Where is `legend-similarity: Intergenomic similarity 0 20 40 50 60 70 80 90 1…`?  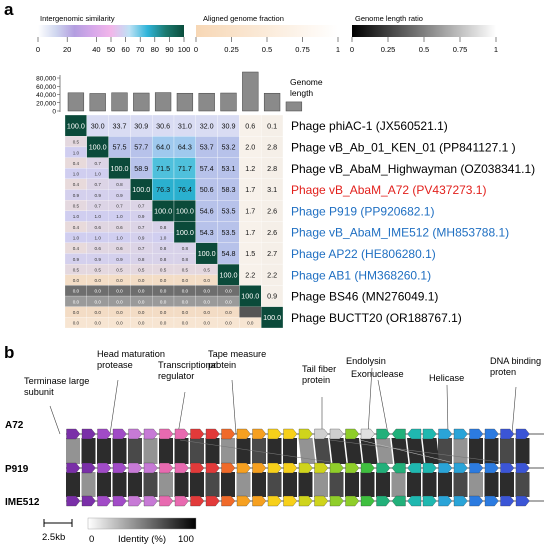 legend-similarity: Intergenomic similarity 0 20 40 50 60 70 80 90 1… is located at coordinates (113, 34).